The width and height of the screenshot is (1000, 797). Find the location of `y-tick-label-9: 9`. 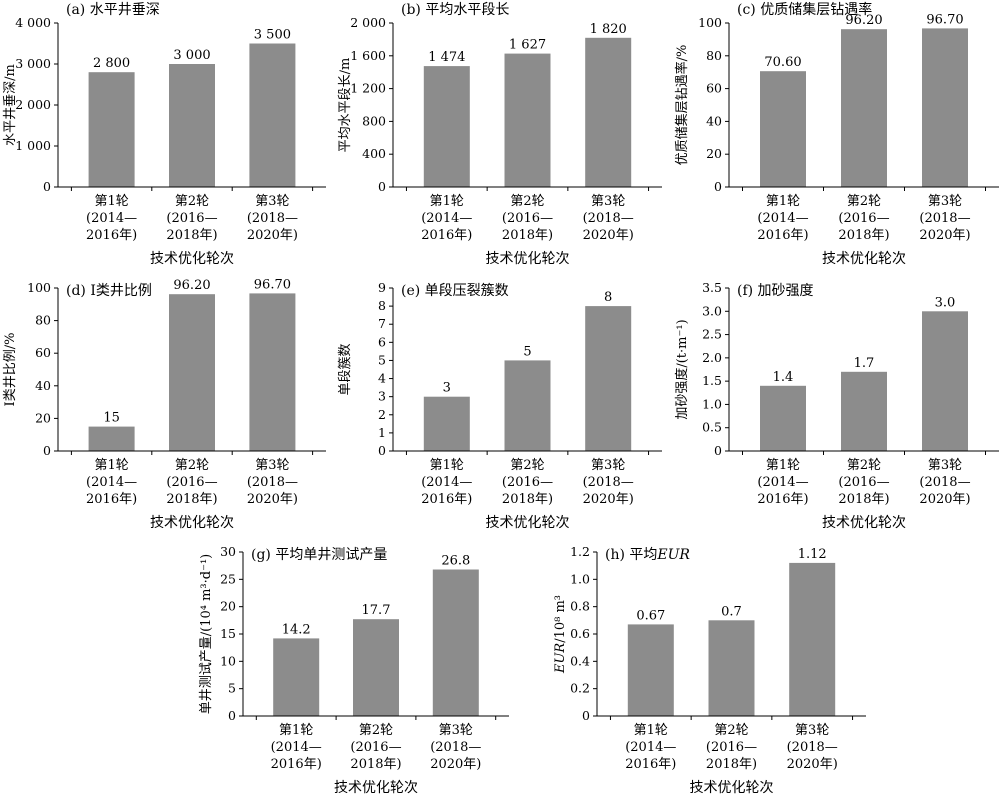

y-tick-label-9: 9 is located at coordinates (382, 287).